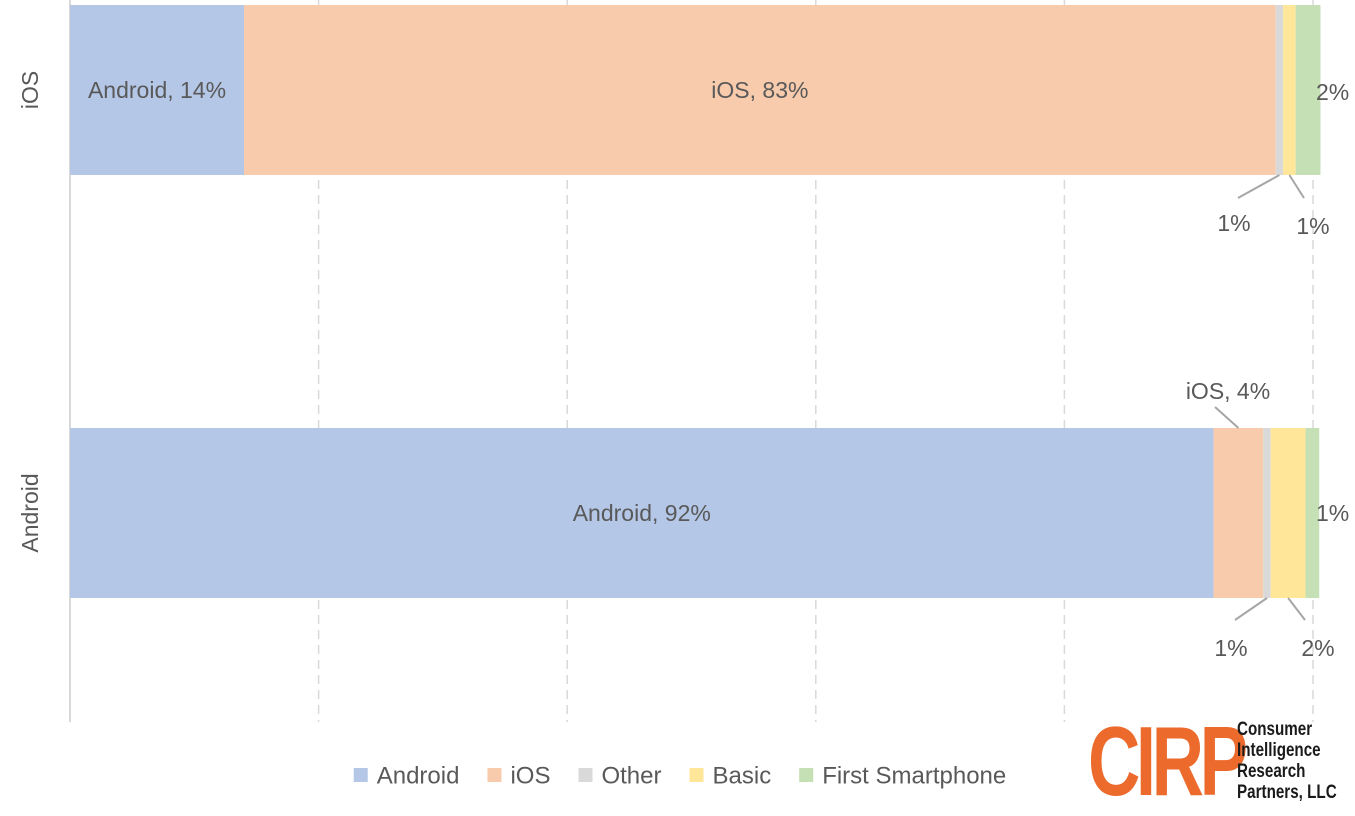  Describe the element at coordinates (418, 775) in the screenshot. I see `legend-label: Android` at that location.